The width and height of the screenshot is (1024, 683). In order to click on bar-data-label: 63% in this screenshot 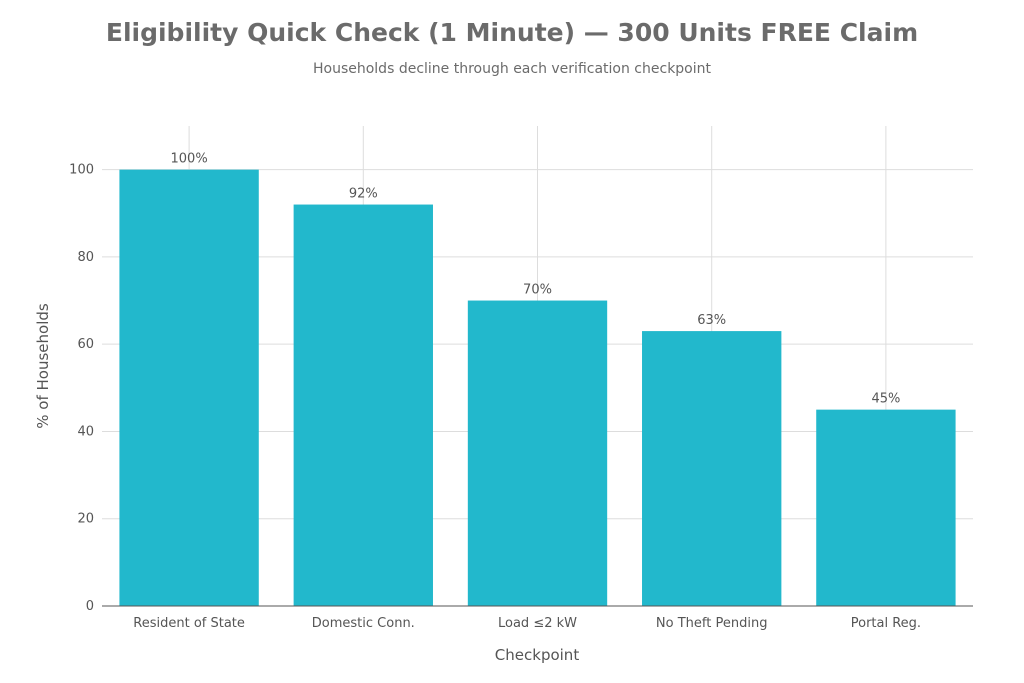, I will do `click(711, 320)`.